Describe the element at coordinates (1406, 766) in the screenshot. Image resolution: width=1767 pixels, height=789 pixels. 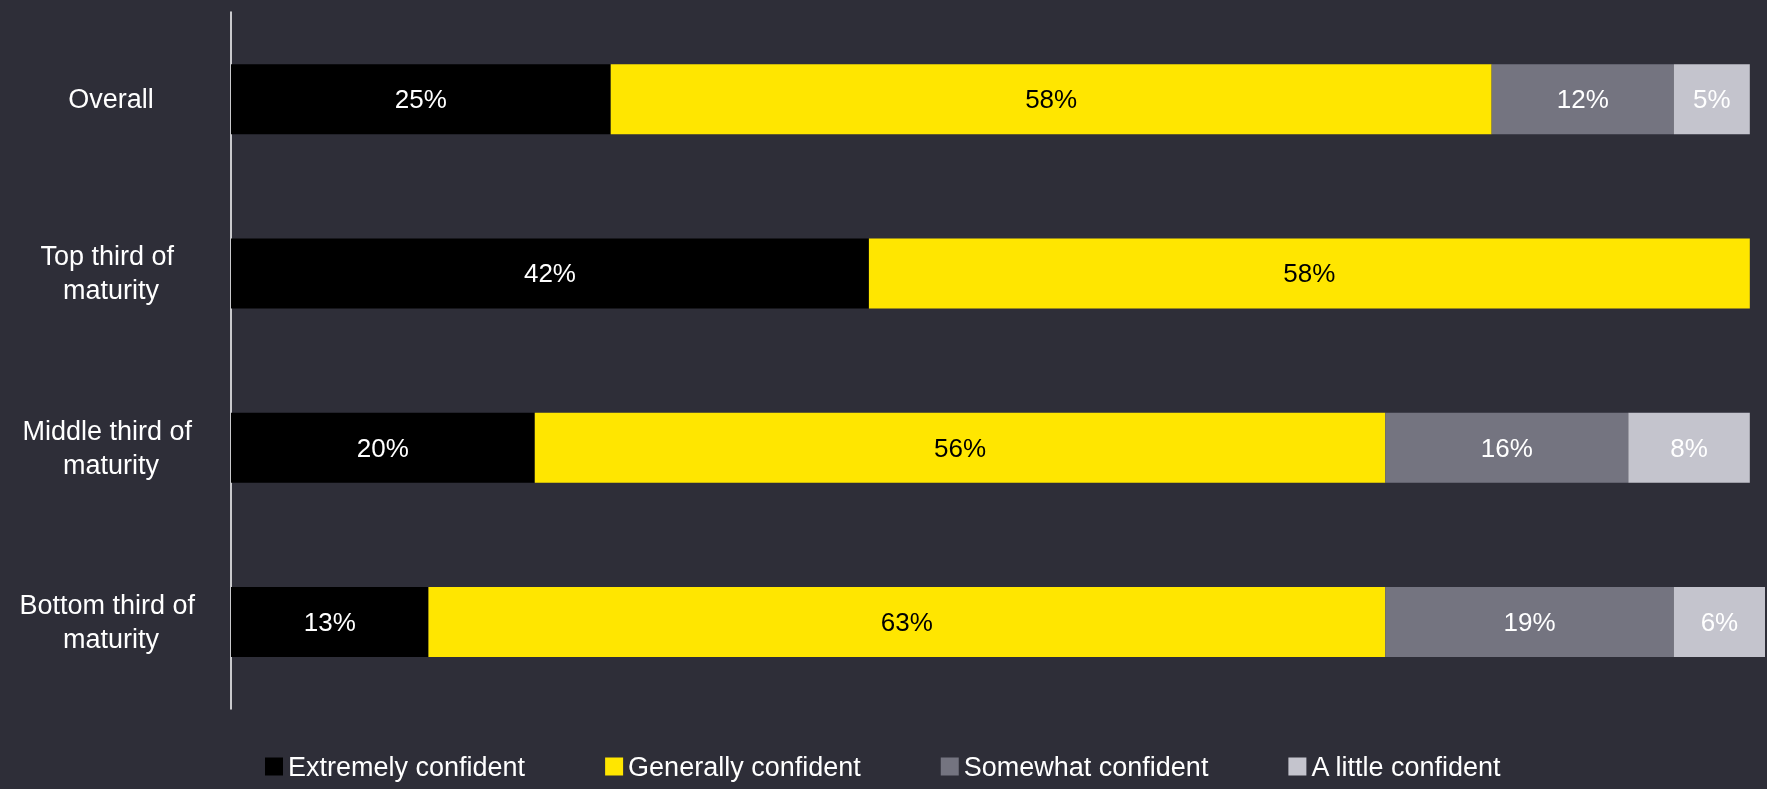
I see `legend-label: A little confident` at that location.